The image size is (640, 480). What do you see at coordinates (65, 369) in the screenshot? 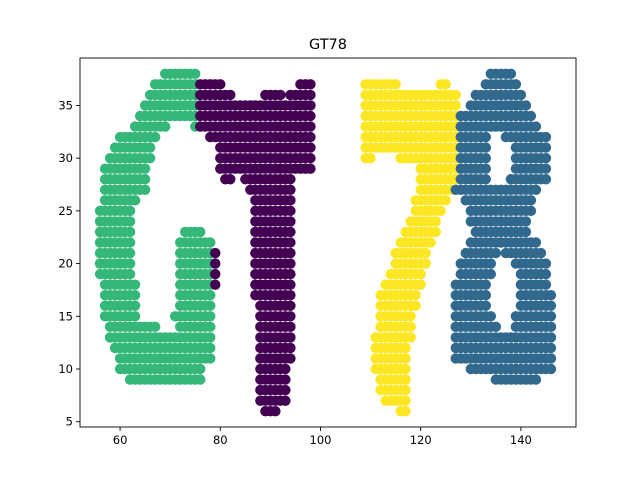
I see `y-tick-label: 10` at bounding box center [65, 369].